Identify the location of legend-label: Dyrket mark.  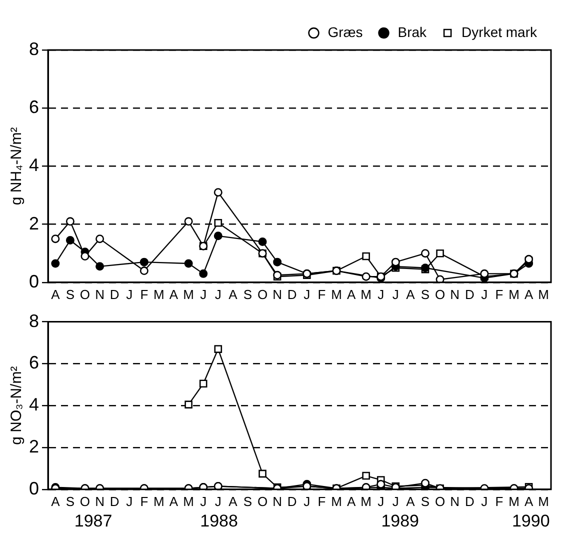
(500, 32).